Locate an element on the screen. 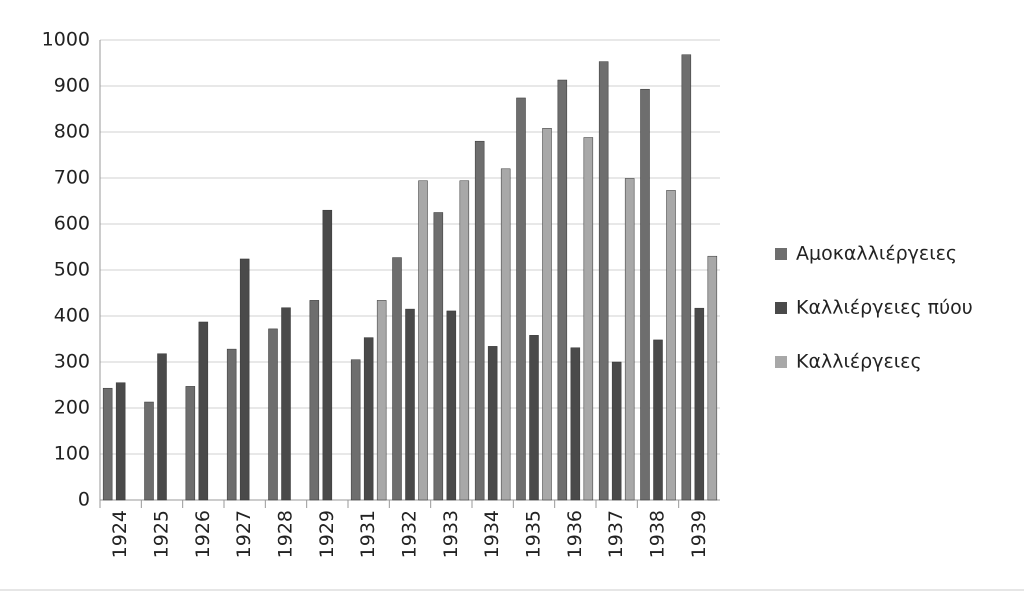 The height and width of the screenshot is (605, 1024). y-tick-label: 800 is located at coordinates (72, 132).